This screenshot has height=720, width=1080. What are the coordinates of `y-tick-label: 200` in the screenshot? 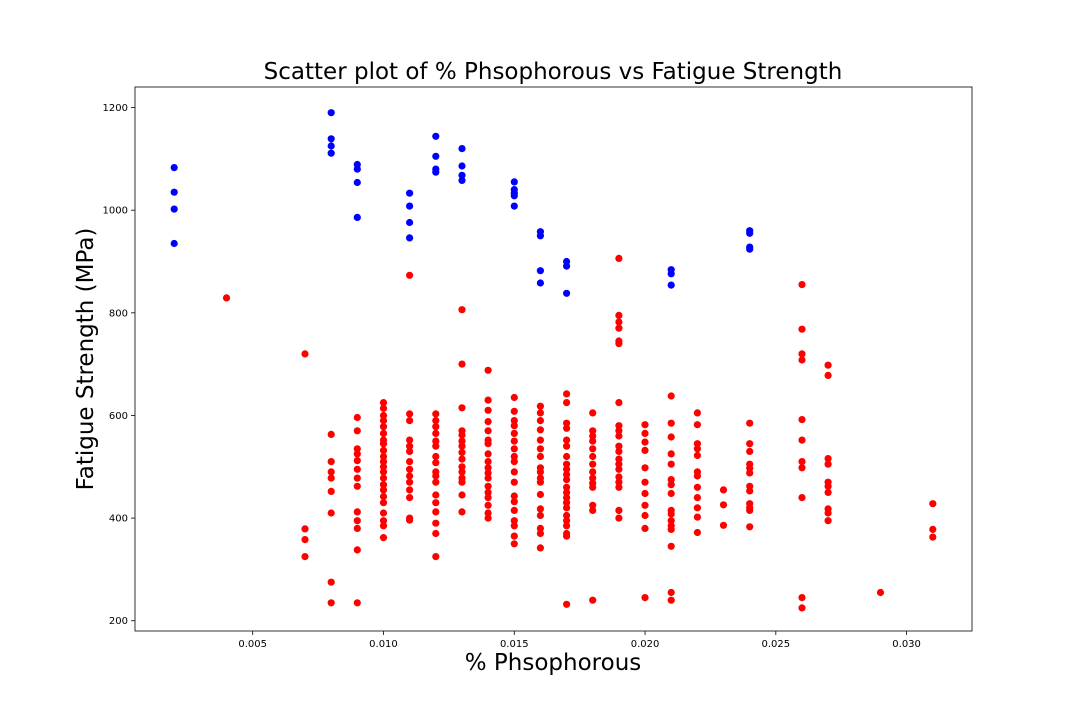 It's located at (118, 621).